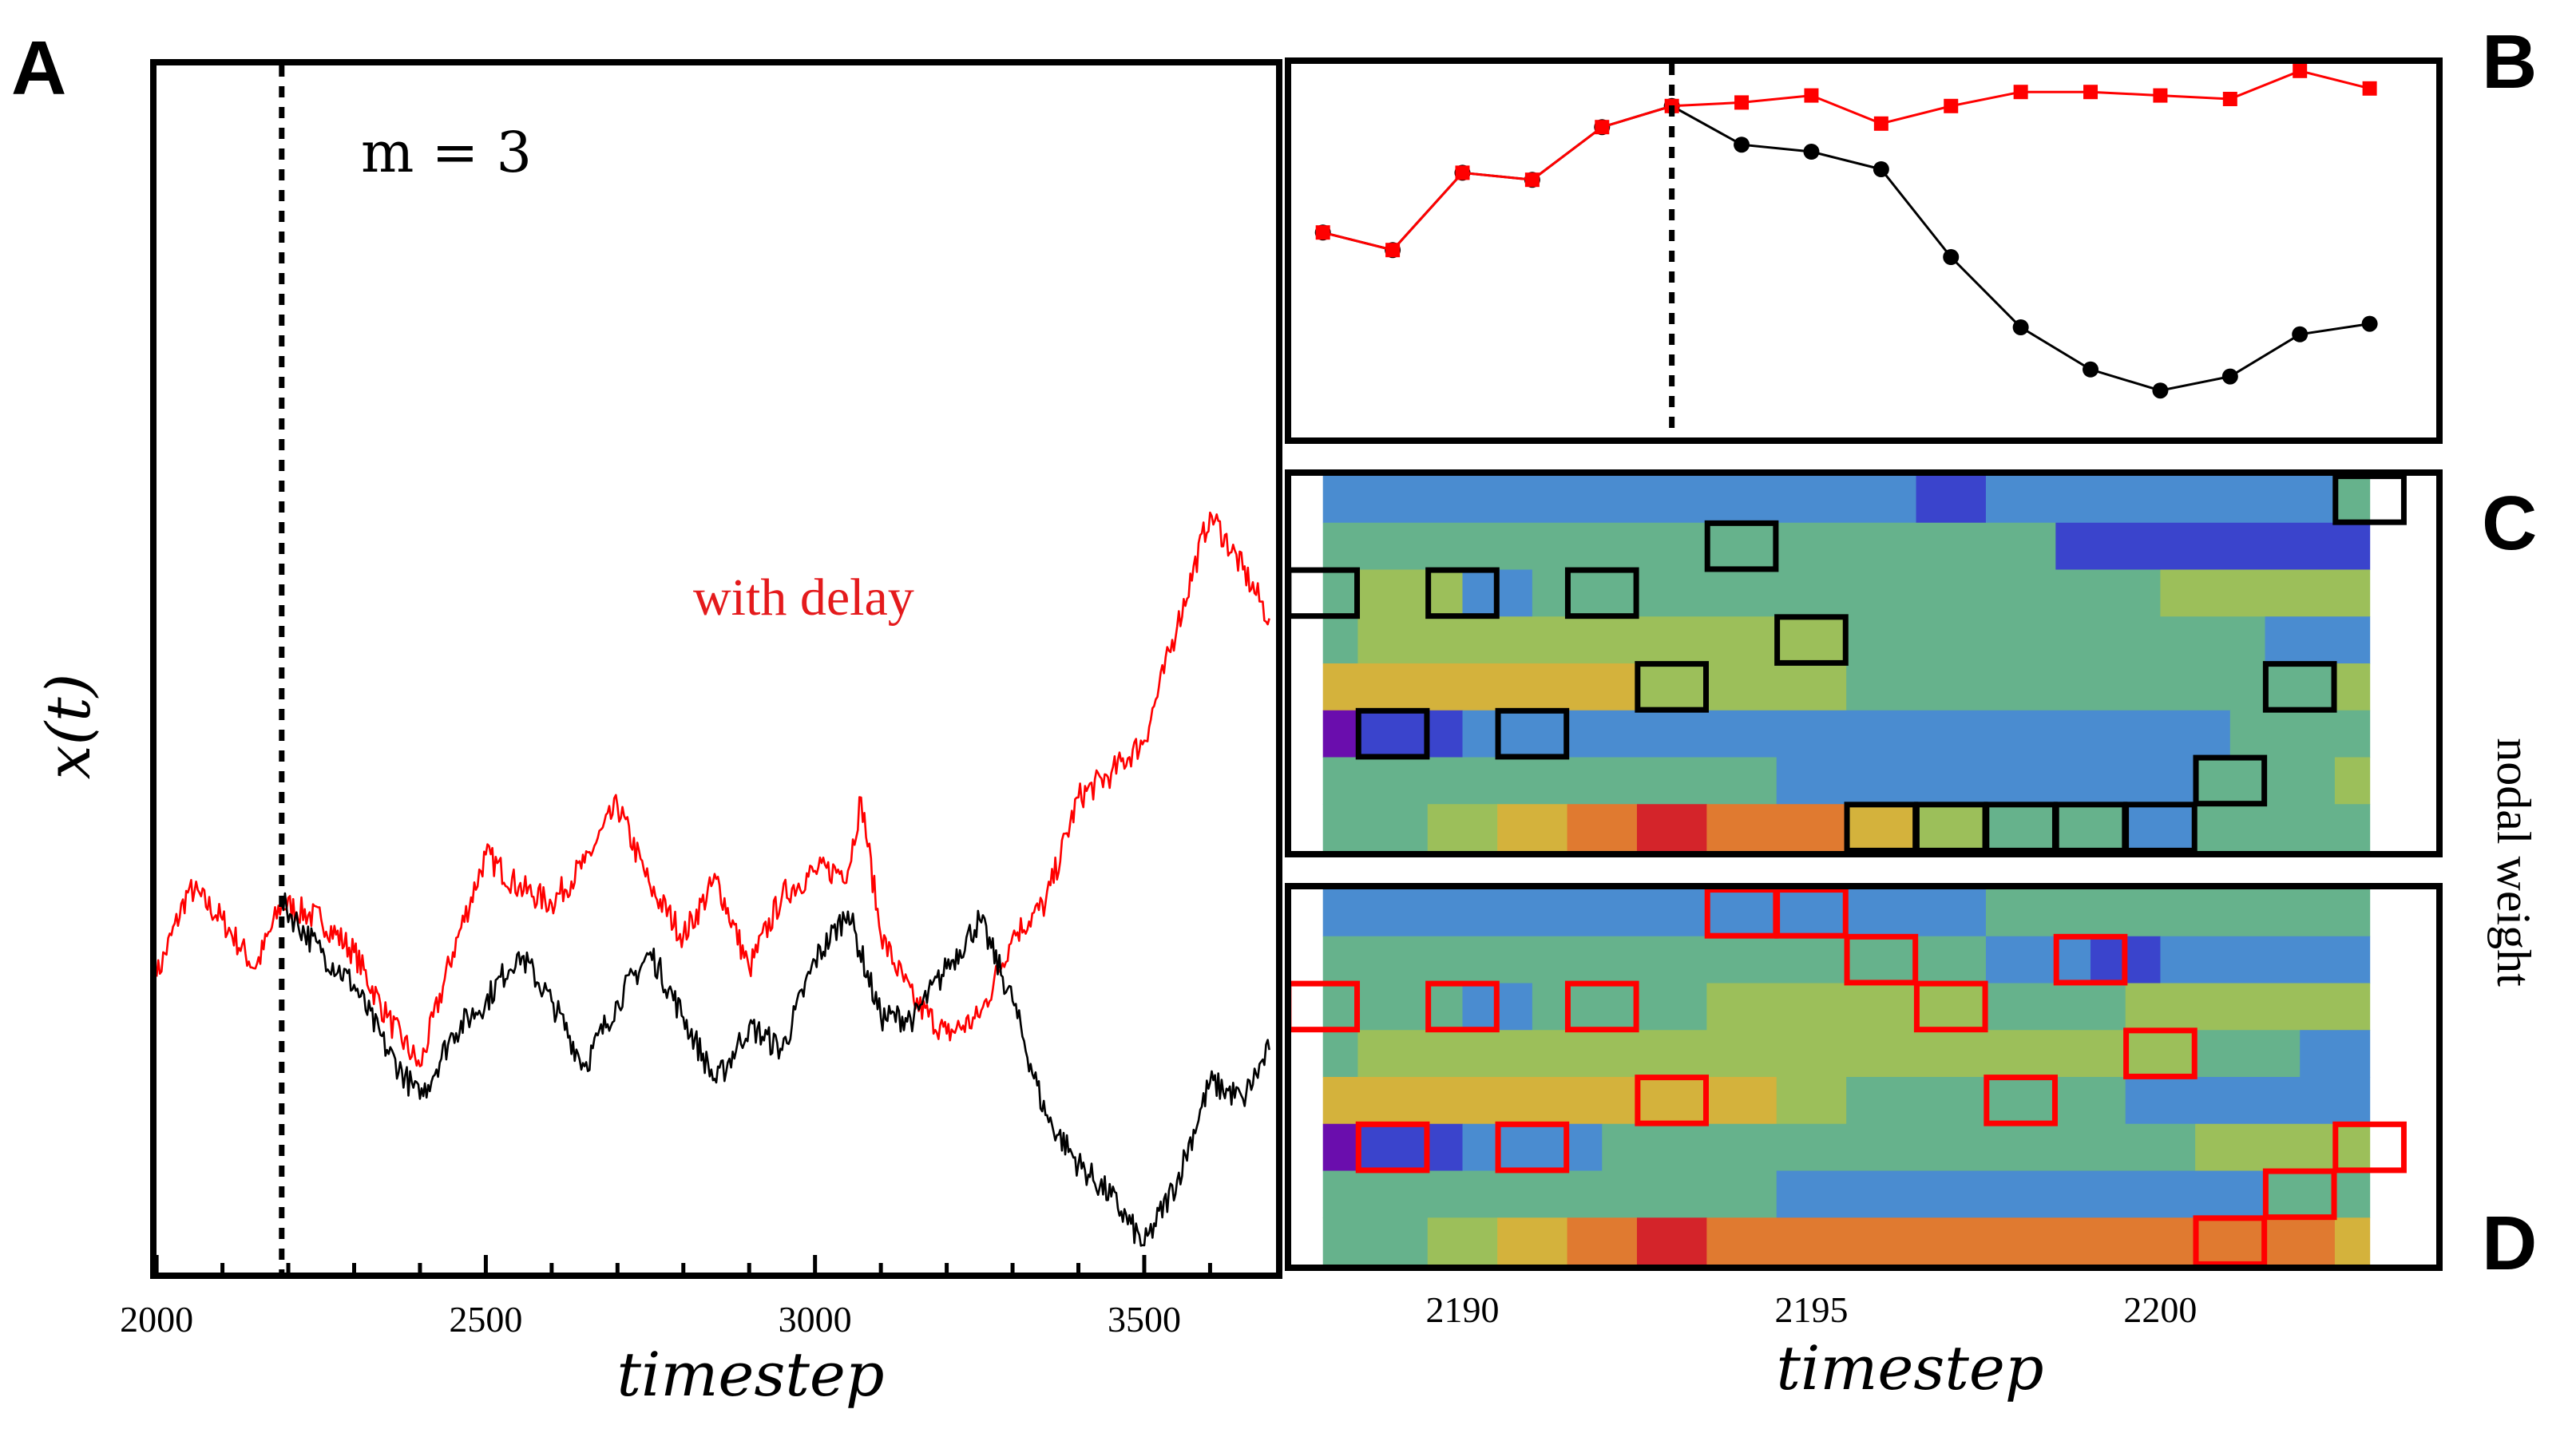  I want to click on panel-letter-c: C, so click(2509, 523).